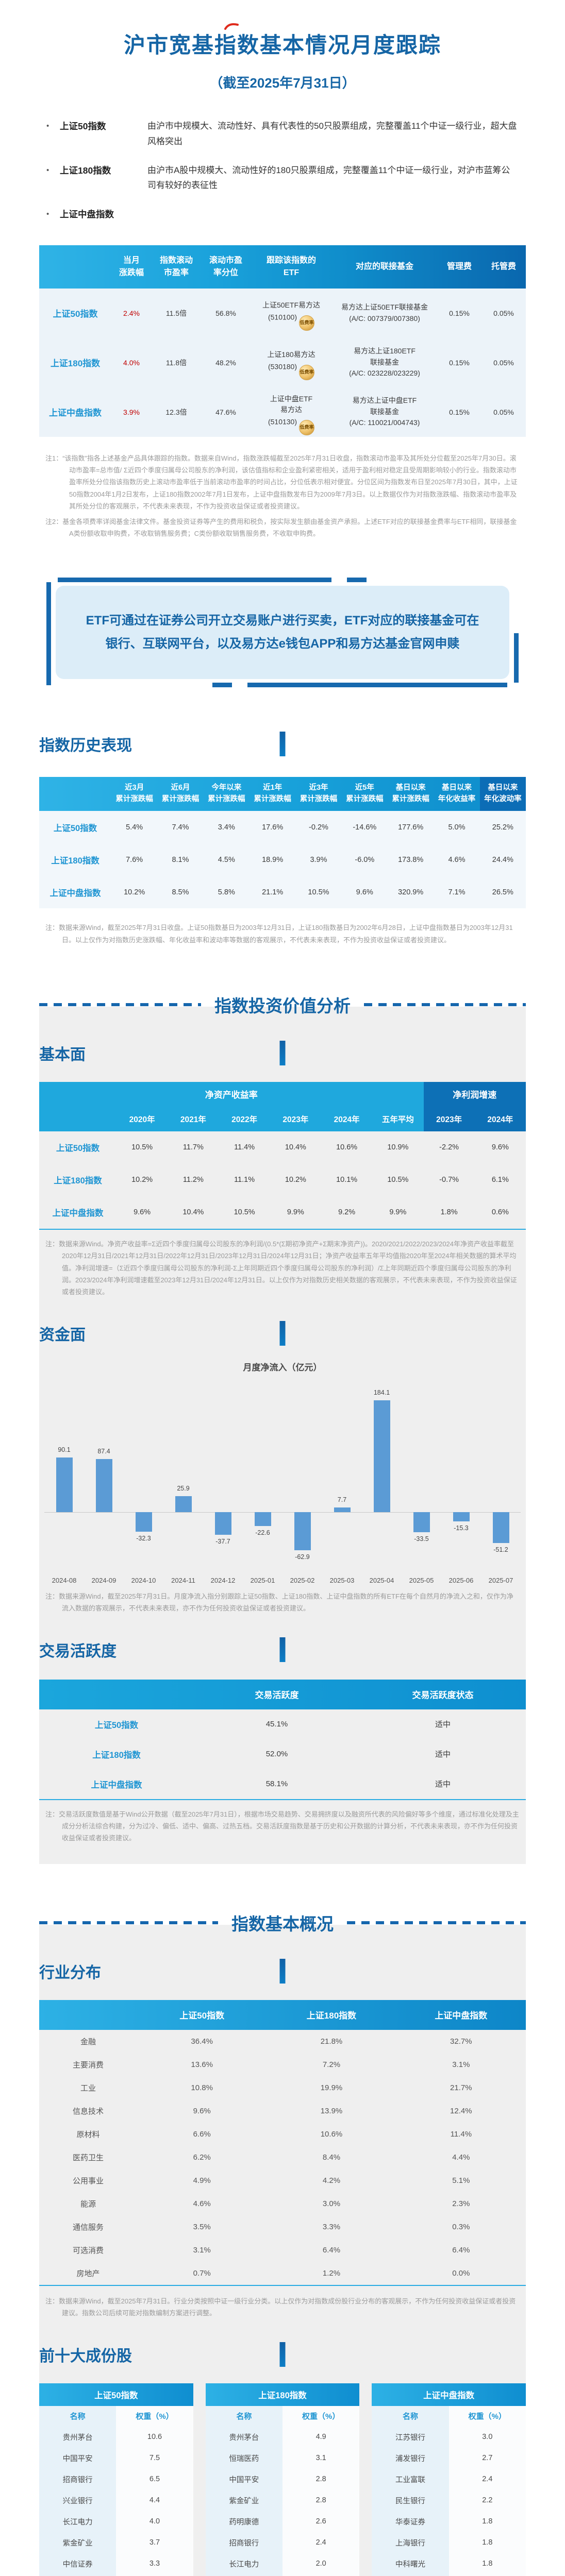  Describe the element at coordinates (282, 2064) in the screenshot. I see `industry-table-row: 主要消费 13.6% 7.2% 3.1%` at that location.